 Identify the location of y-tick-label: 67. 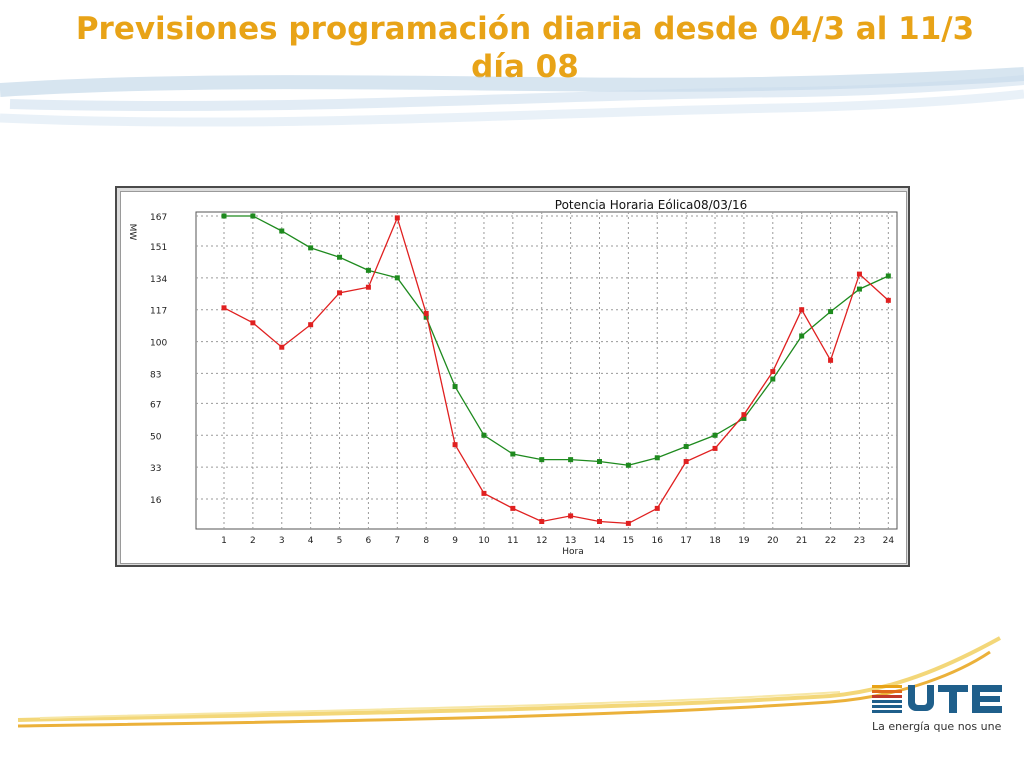
(155, 405).